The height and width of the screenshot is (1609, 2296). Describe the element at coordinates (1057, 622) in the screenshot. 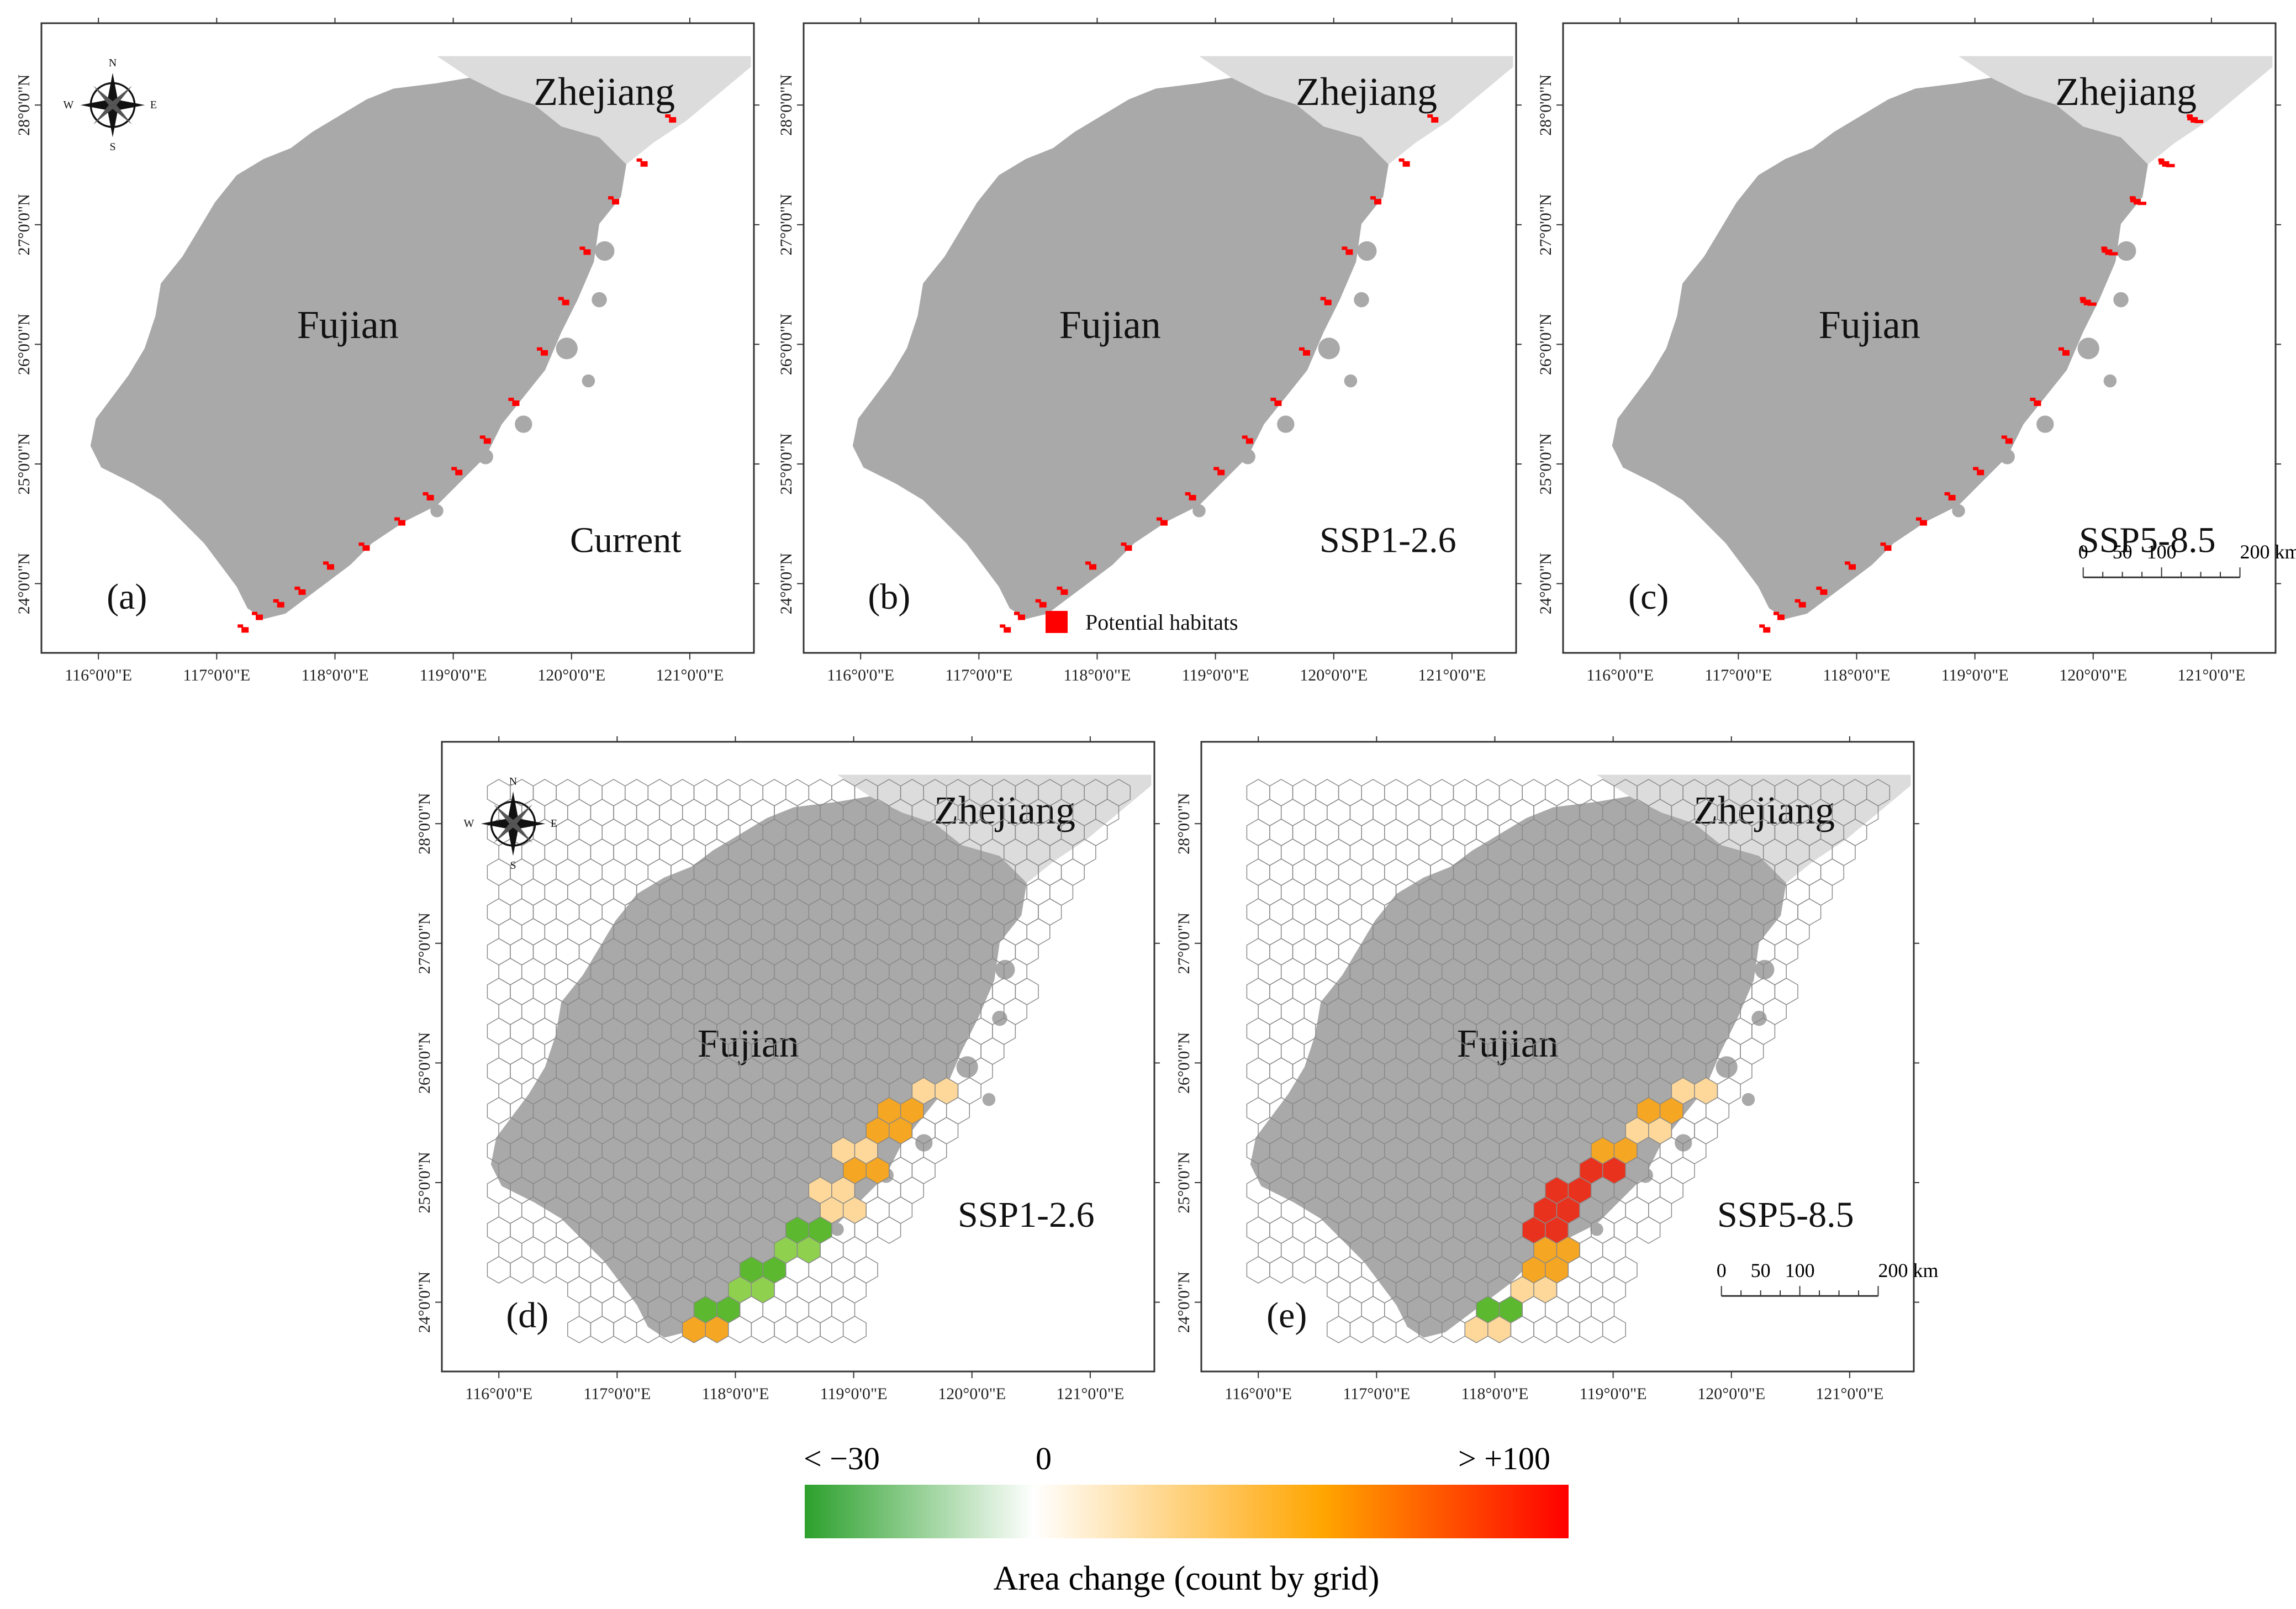

I see `habitat-legend-swatch` at that location.